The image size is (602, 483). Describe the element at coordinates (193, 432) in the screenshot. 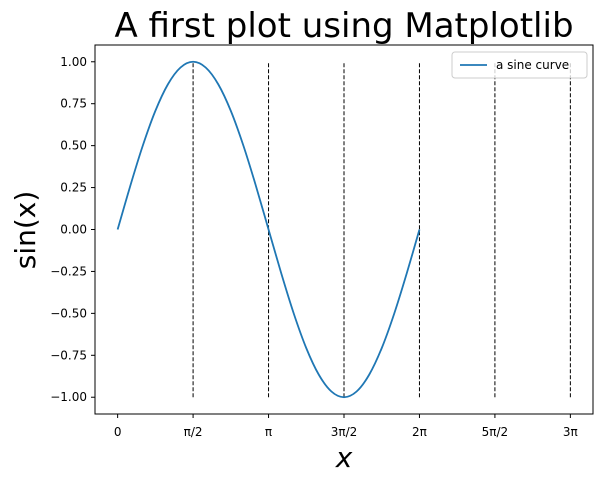

I see `x-tick-label-1: π/2` at that location.